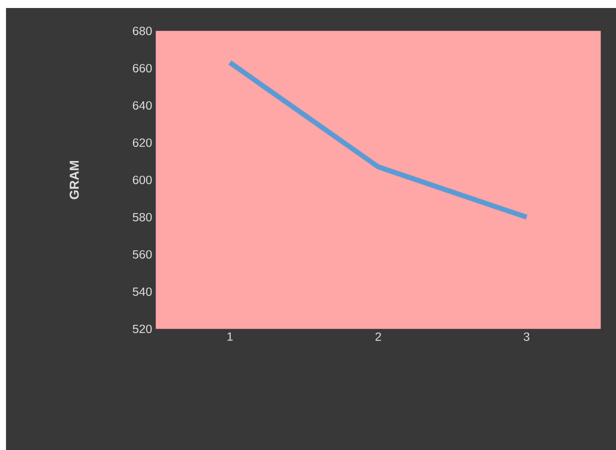 The image size is (616, 450). Describe the element at coordinates (142, 217) in the screenshot. I see `y-tick-label: 580` at that location.